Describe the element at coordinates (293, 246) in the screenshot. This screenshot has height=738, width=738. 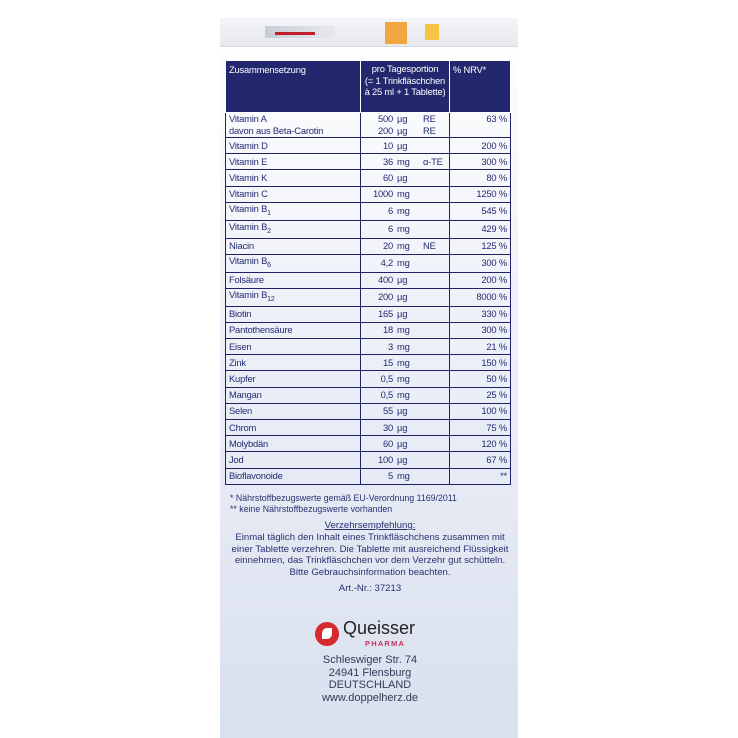
I see `nutrient-cell: Niacin` at that location.